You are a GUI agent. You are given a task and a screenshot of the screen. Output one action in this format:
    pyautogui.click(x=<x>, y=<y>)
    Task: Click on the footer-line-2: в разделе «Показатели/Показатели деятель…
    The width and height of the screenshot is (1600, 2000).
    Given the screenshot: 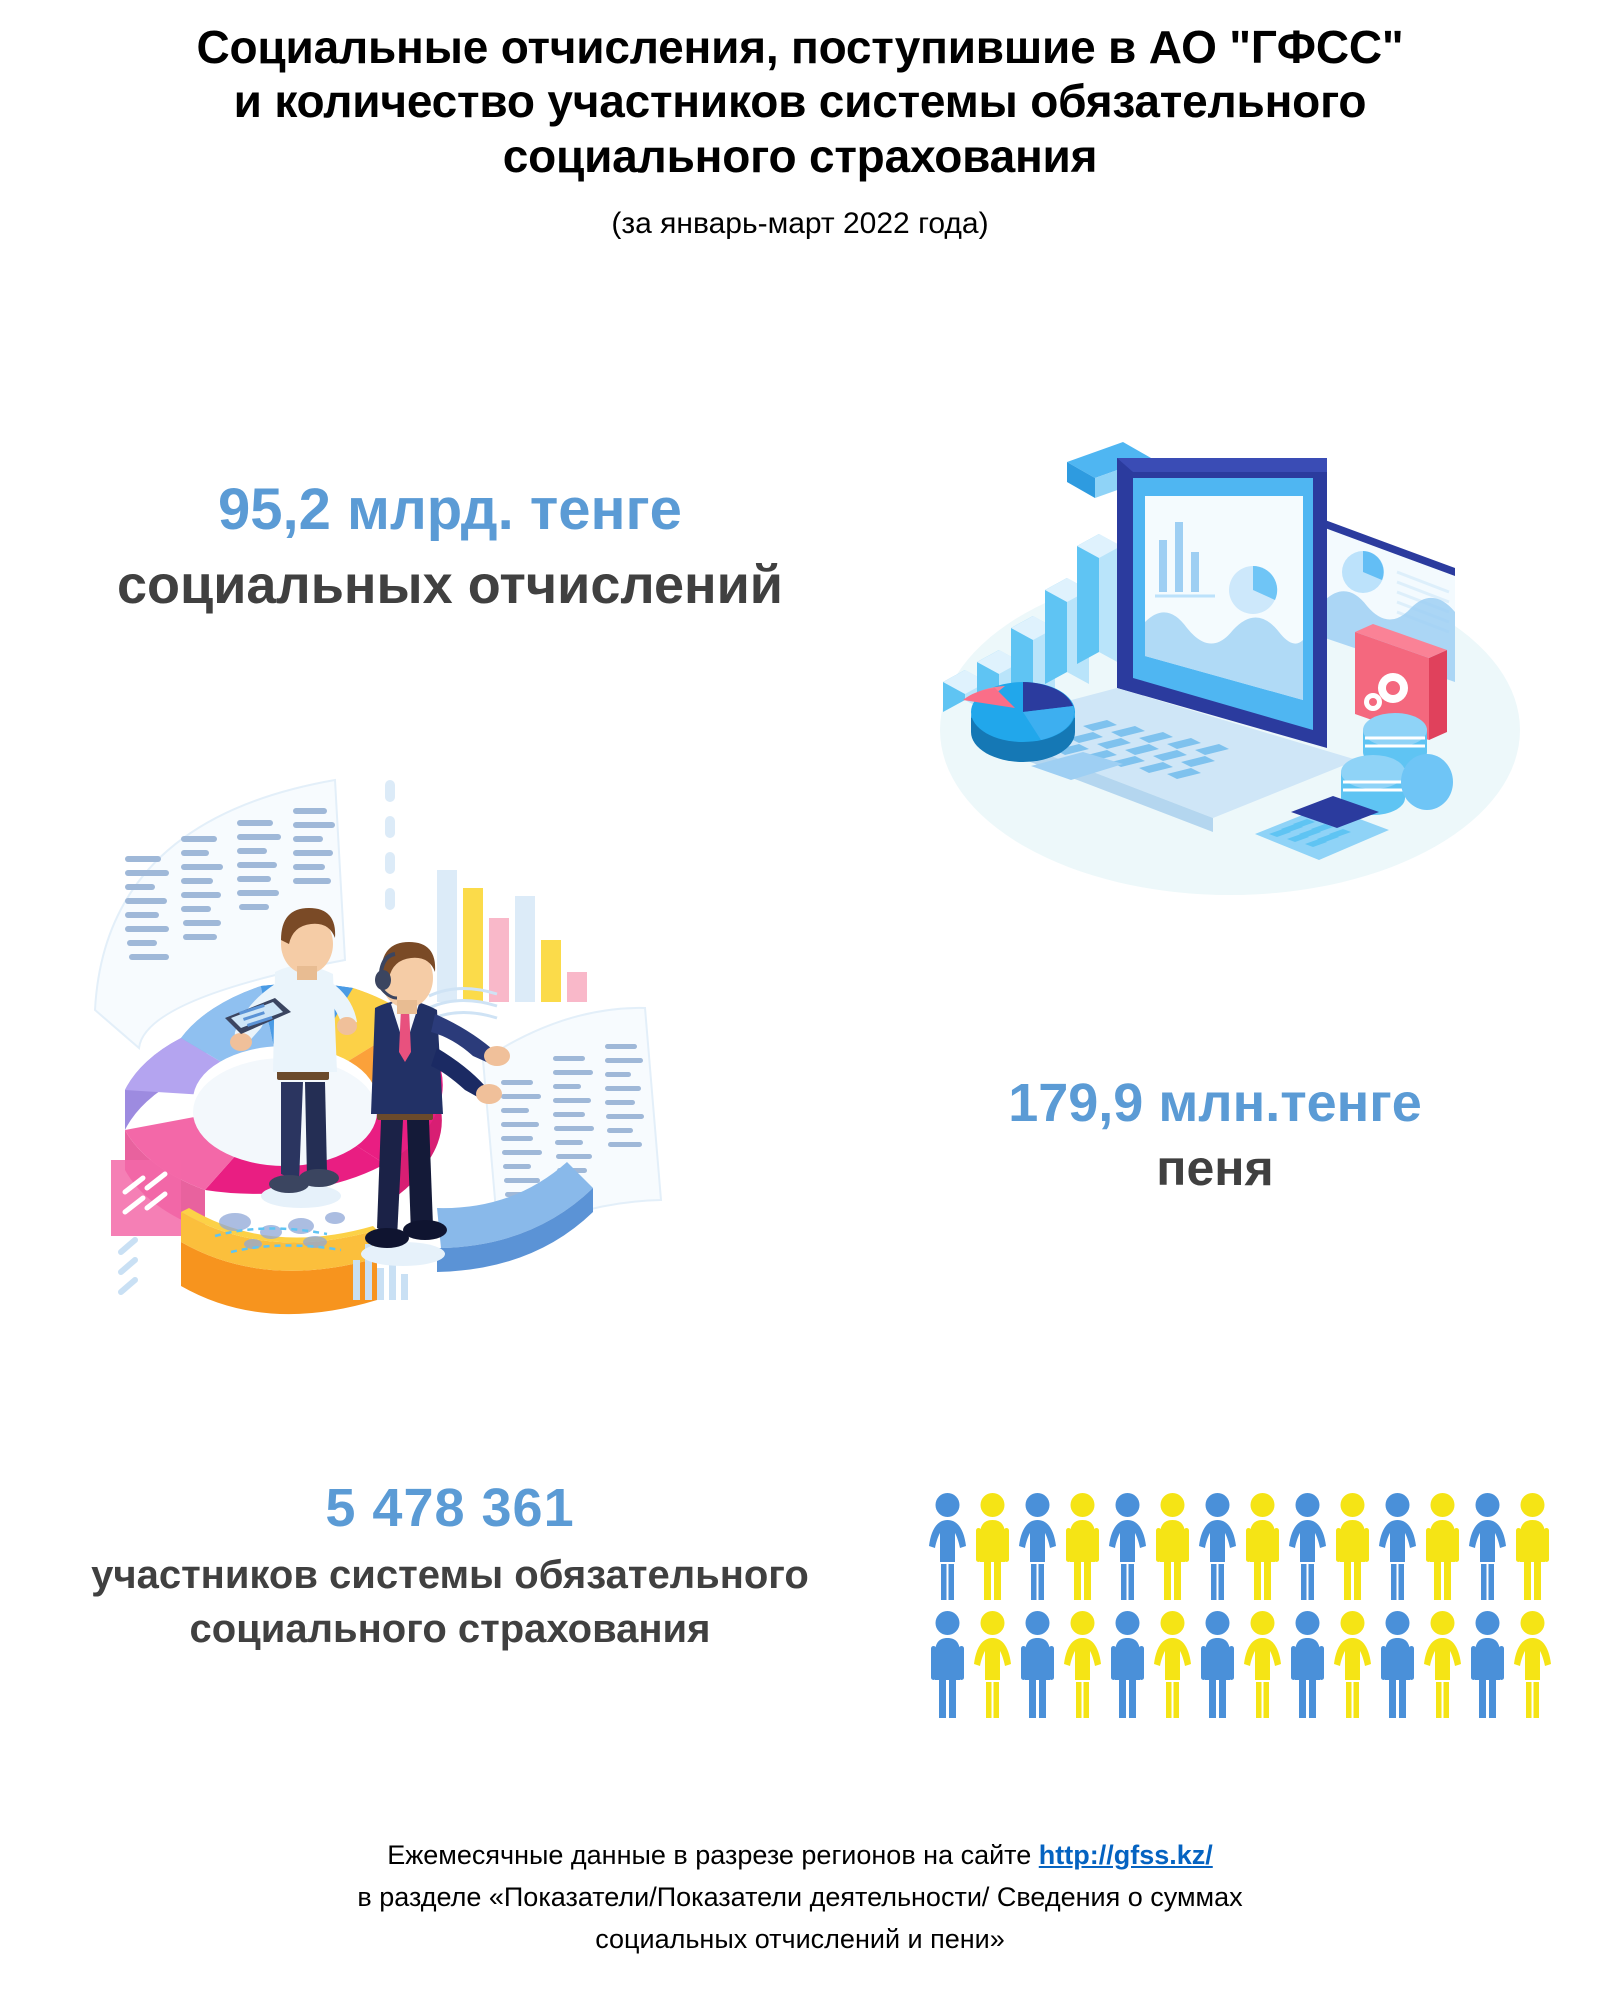 What is the action you would take?
    pyautogui.click(x=800, y=1896)
    